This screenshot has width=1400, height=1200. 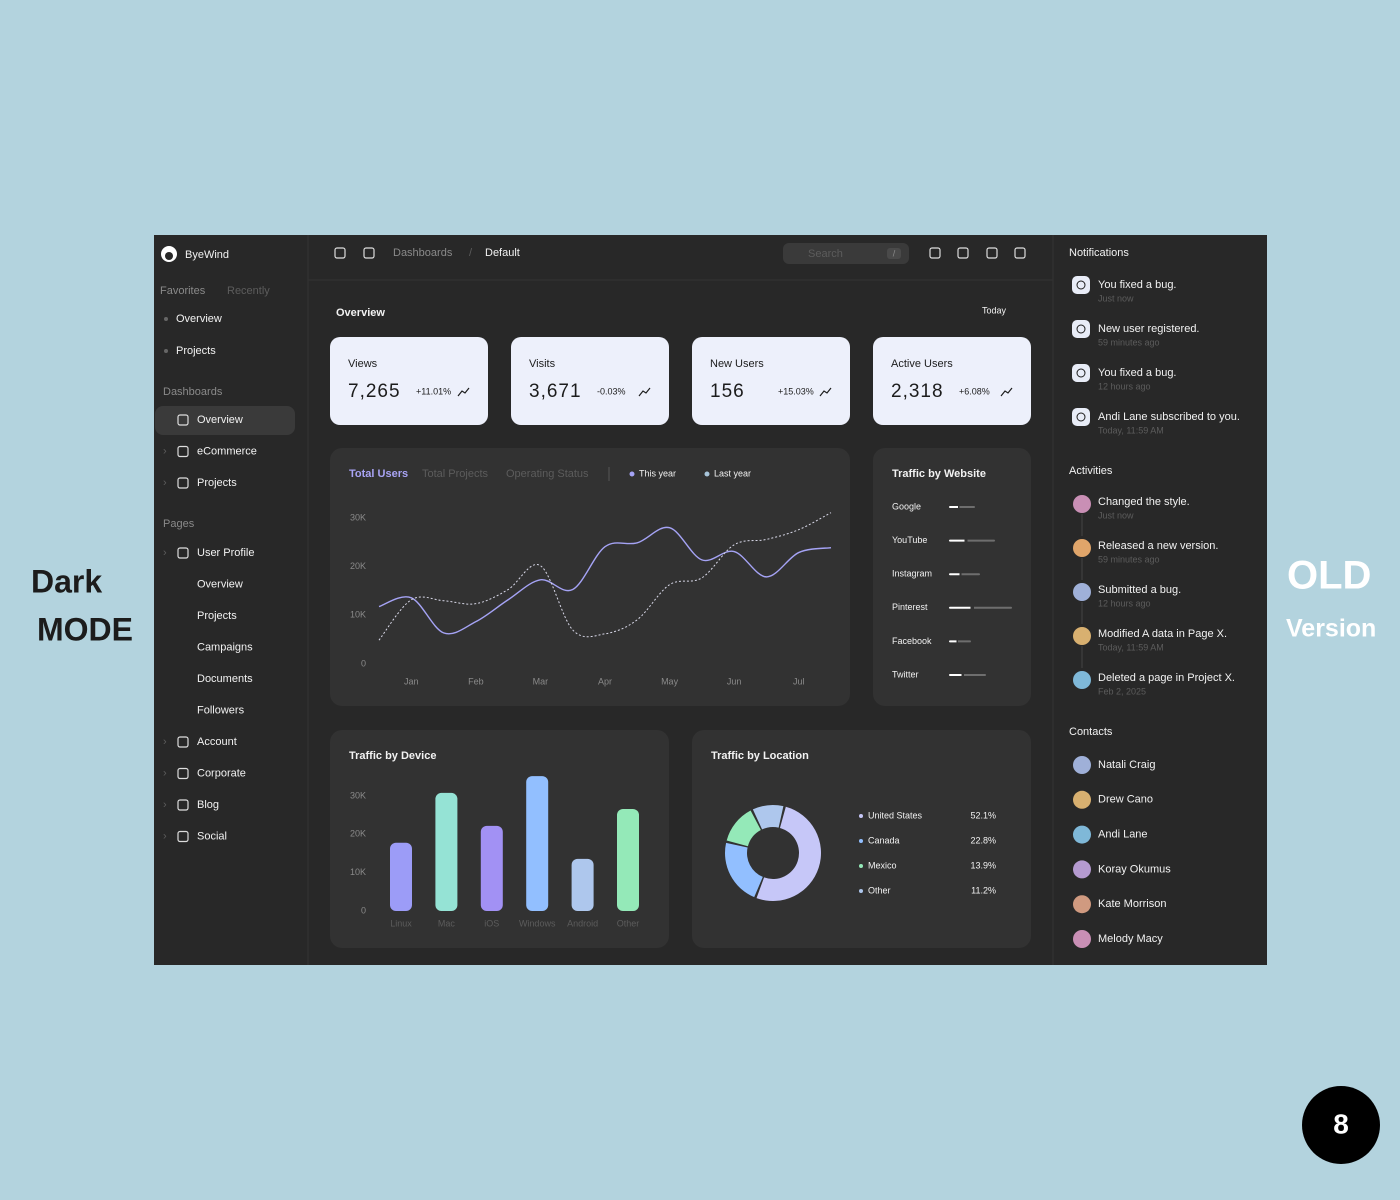 I want to click on chart-tab: Total Projects, so click(x=455, y=474).